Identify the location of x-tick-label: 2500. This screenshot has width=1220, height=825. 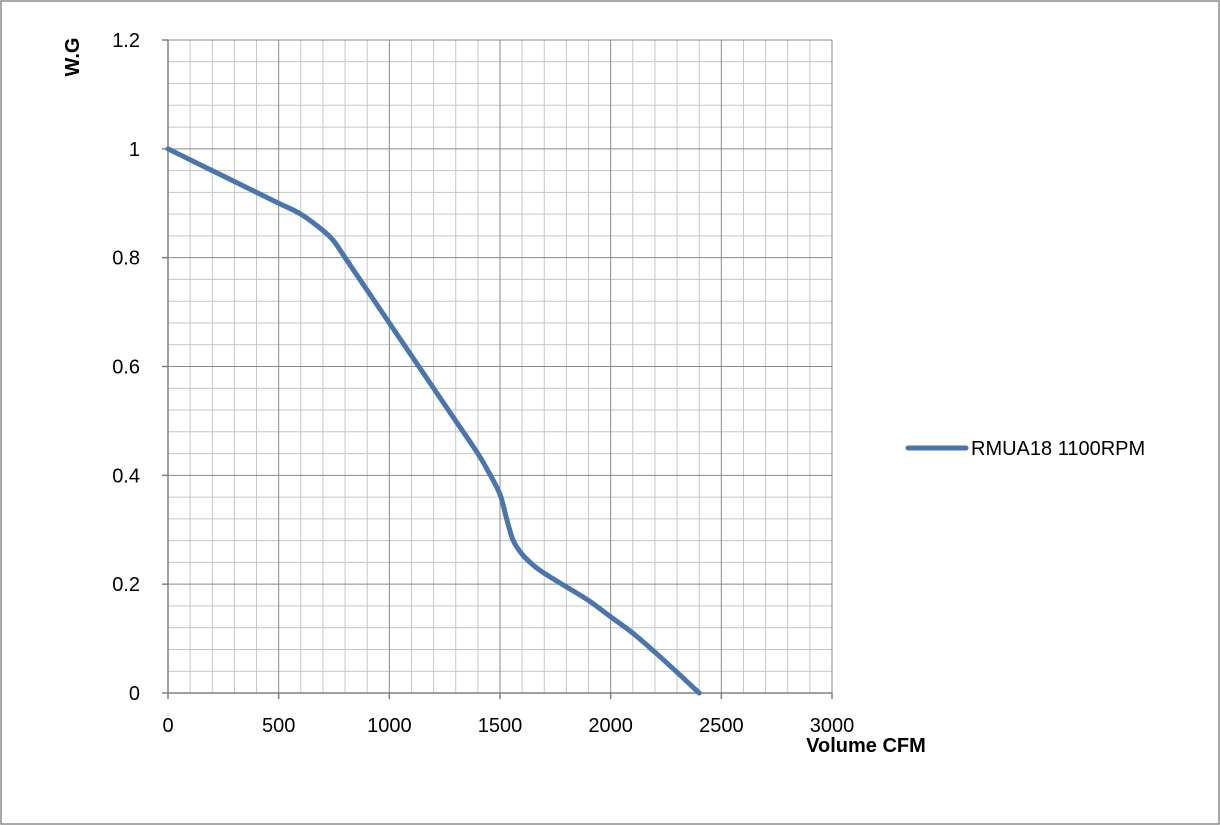
(721, 726).